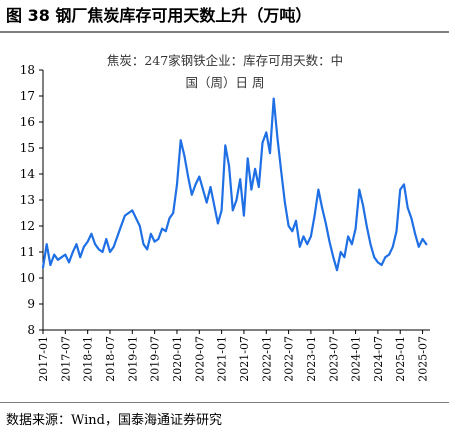  What do you see at coordinates (159, 15) in the screenshot?
I see `figure-title: 图 38 钢厂焦炭库存可用天数上升（万吨）` at bounding box center [159, 15].